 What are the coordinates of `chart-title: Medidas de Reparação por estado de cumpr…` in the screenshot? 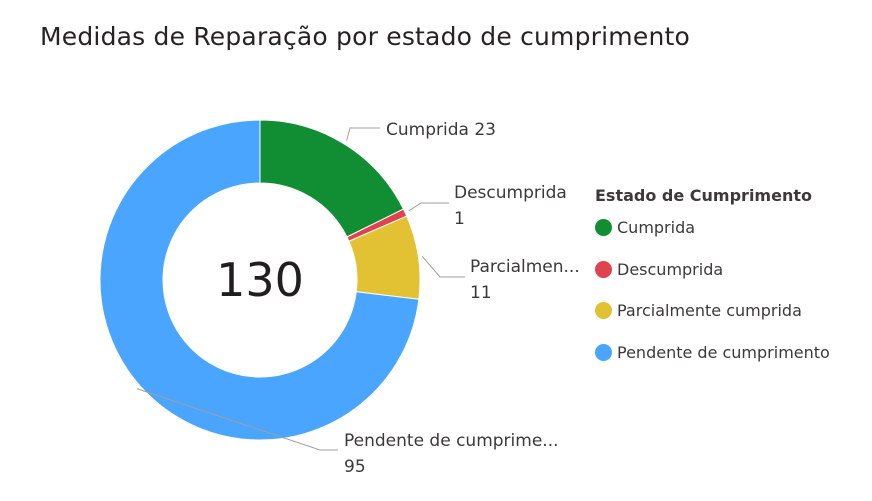 It's located at (365, 36).